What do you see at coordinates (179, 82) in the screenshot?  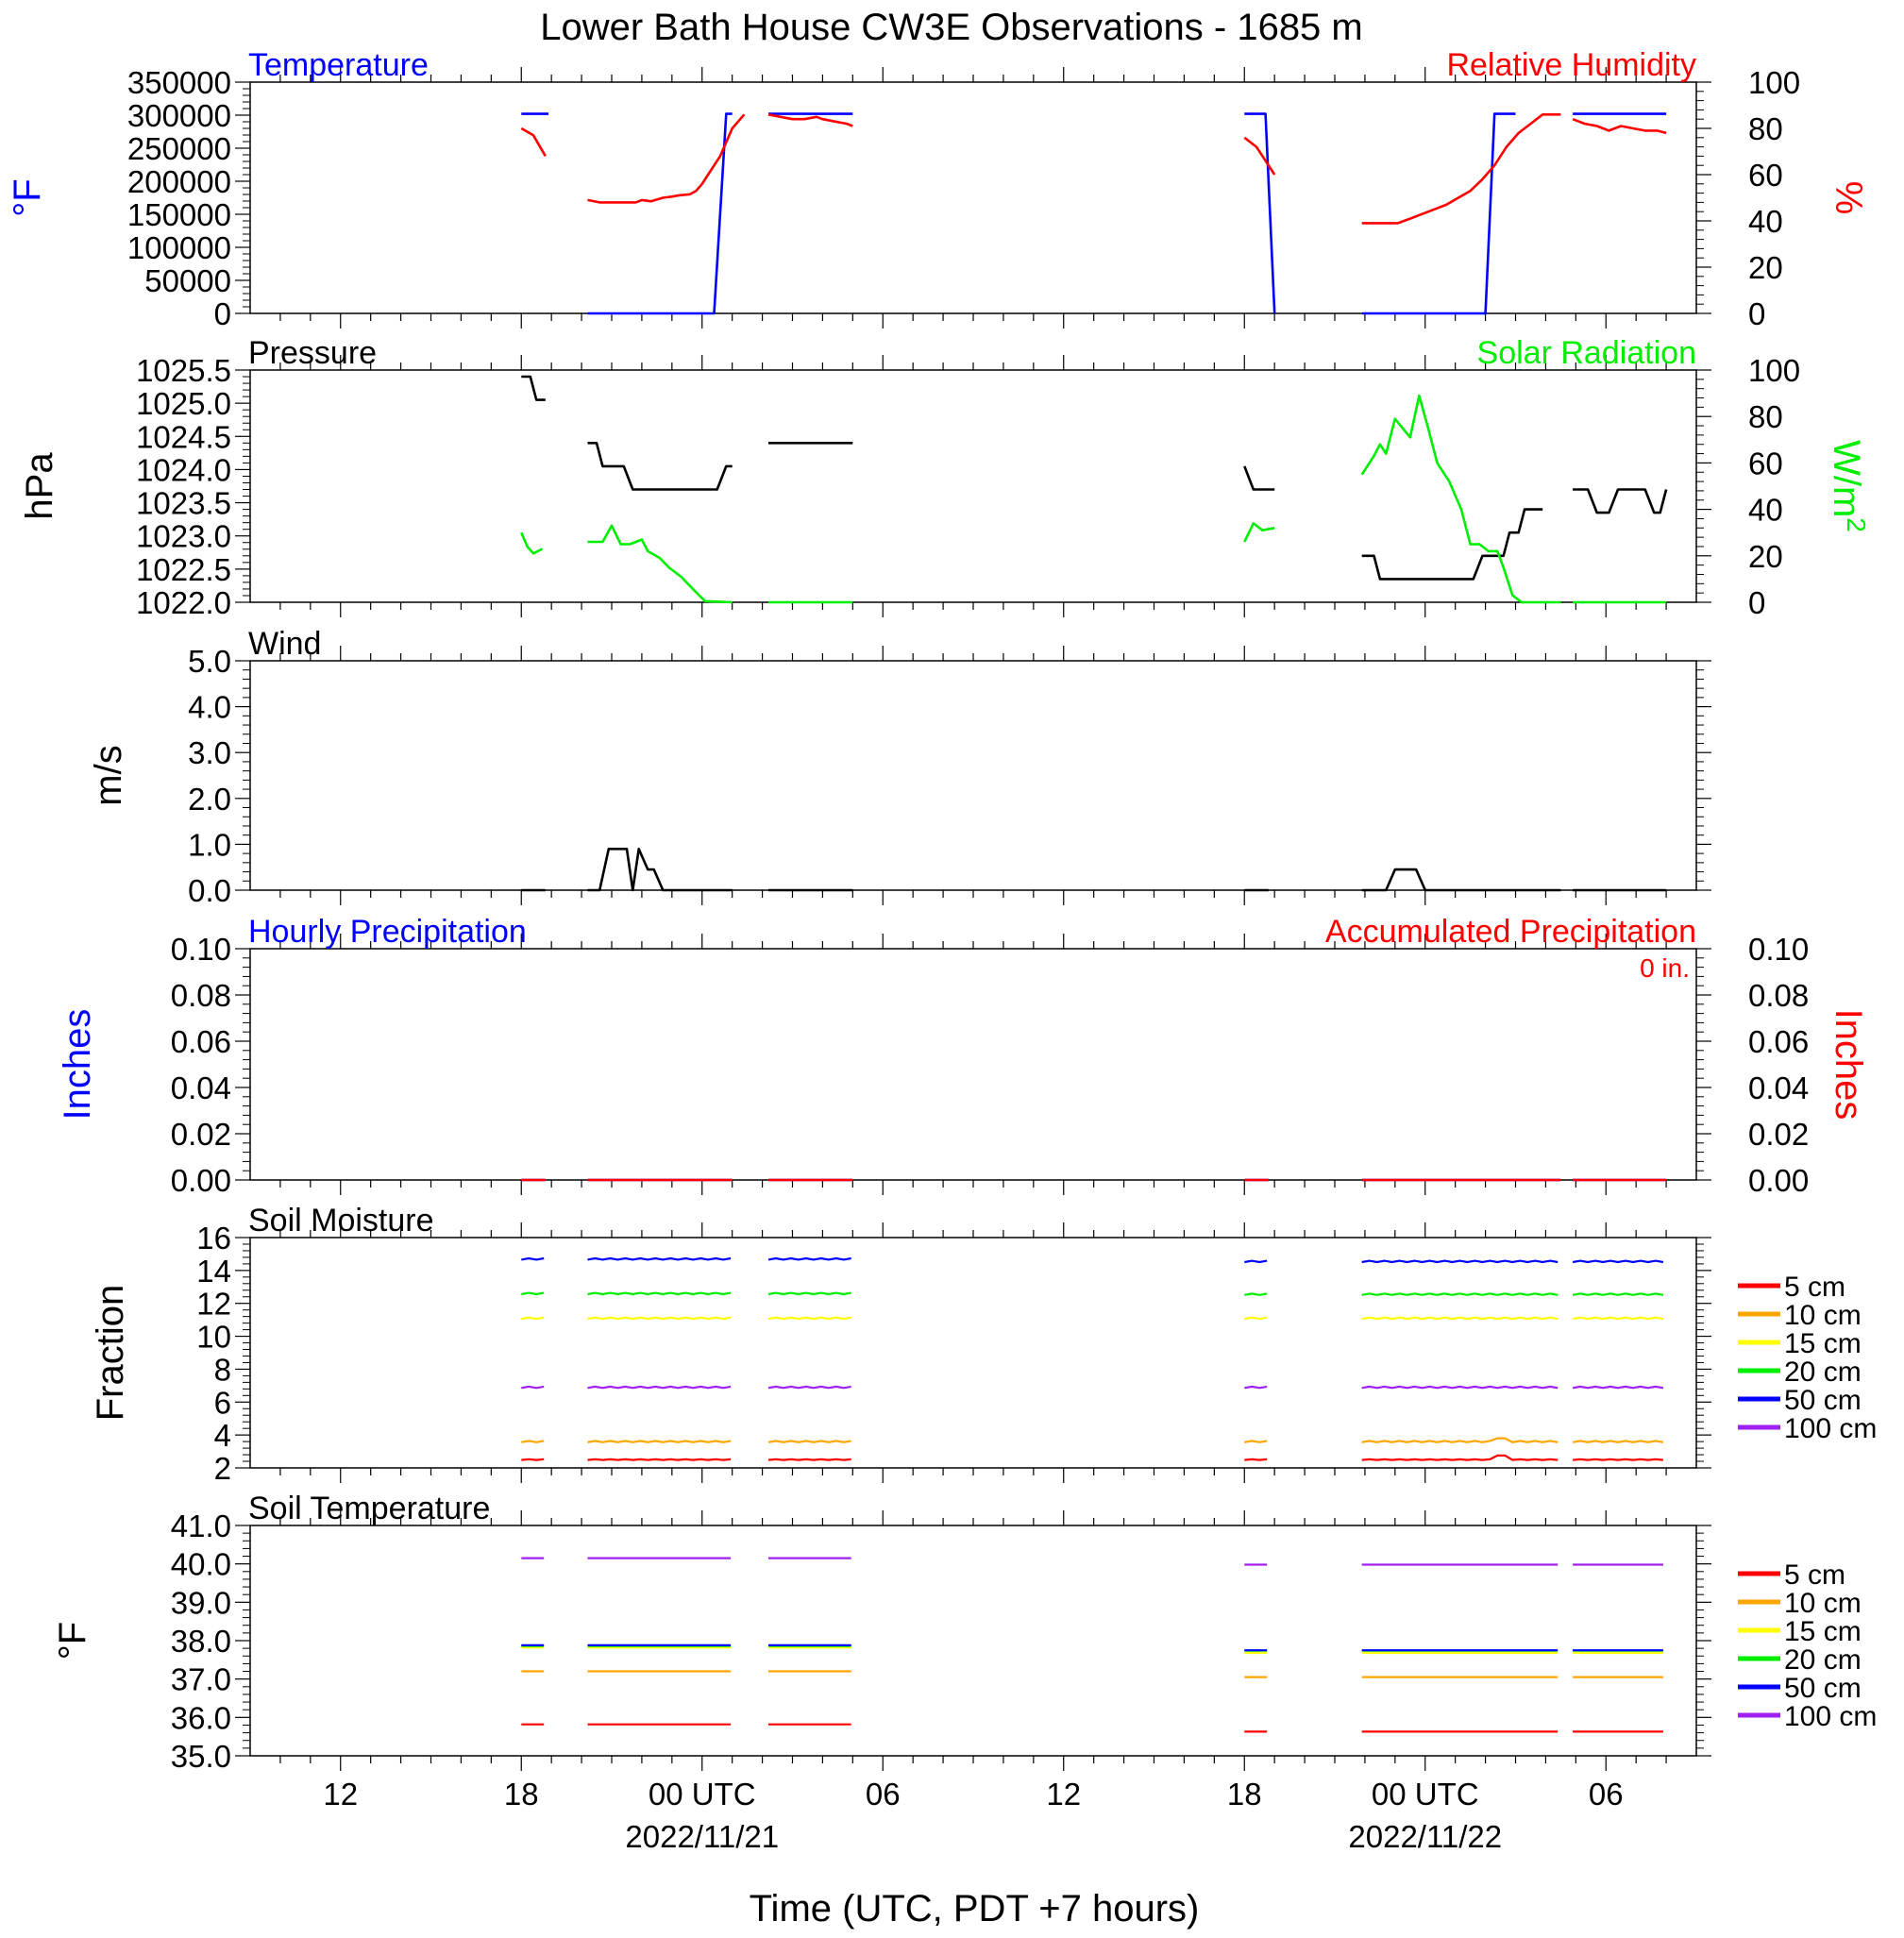 I see `panel-1-y-tick-label: 350000` at bounding box center [179, 82].